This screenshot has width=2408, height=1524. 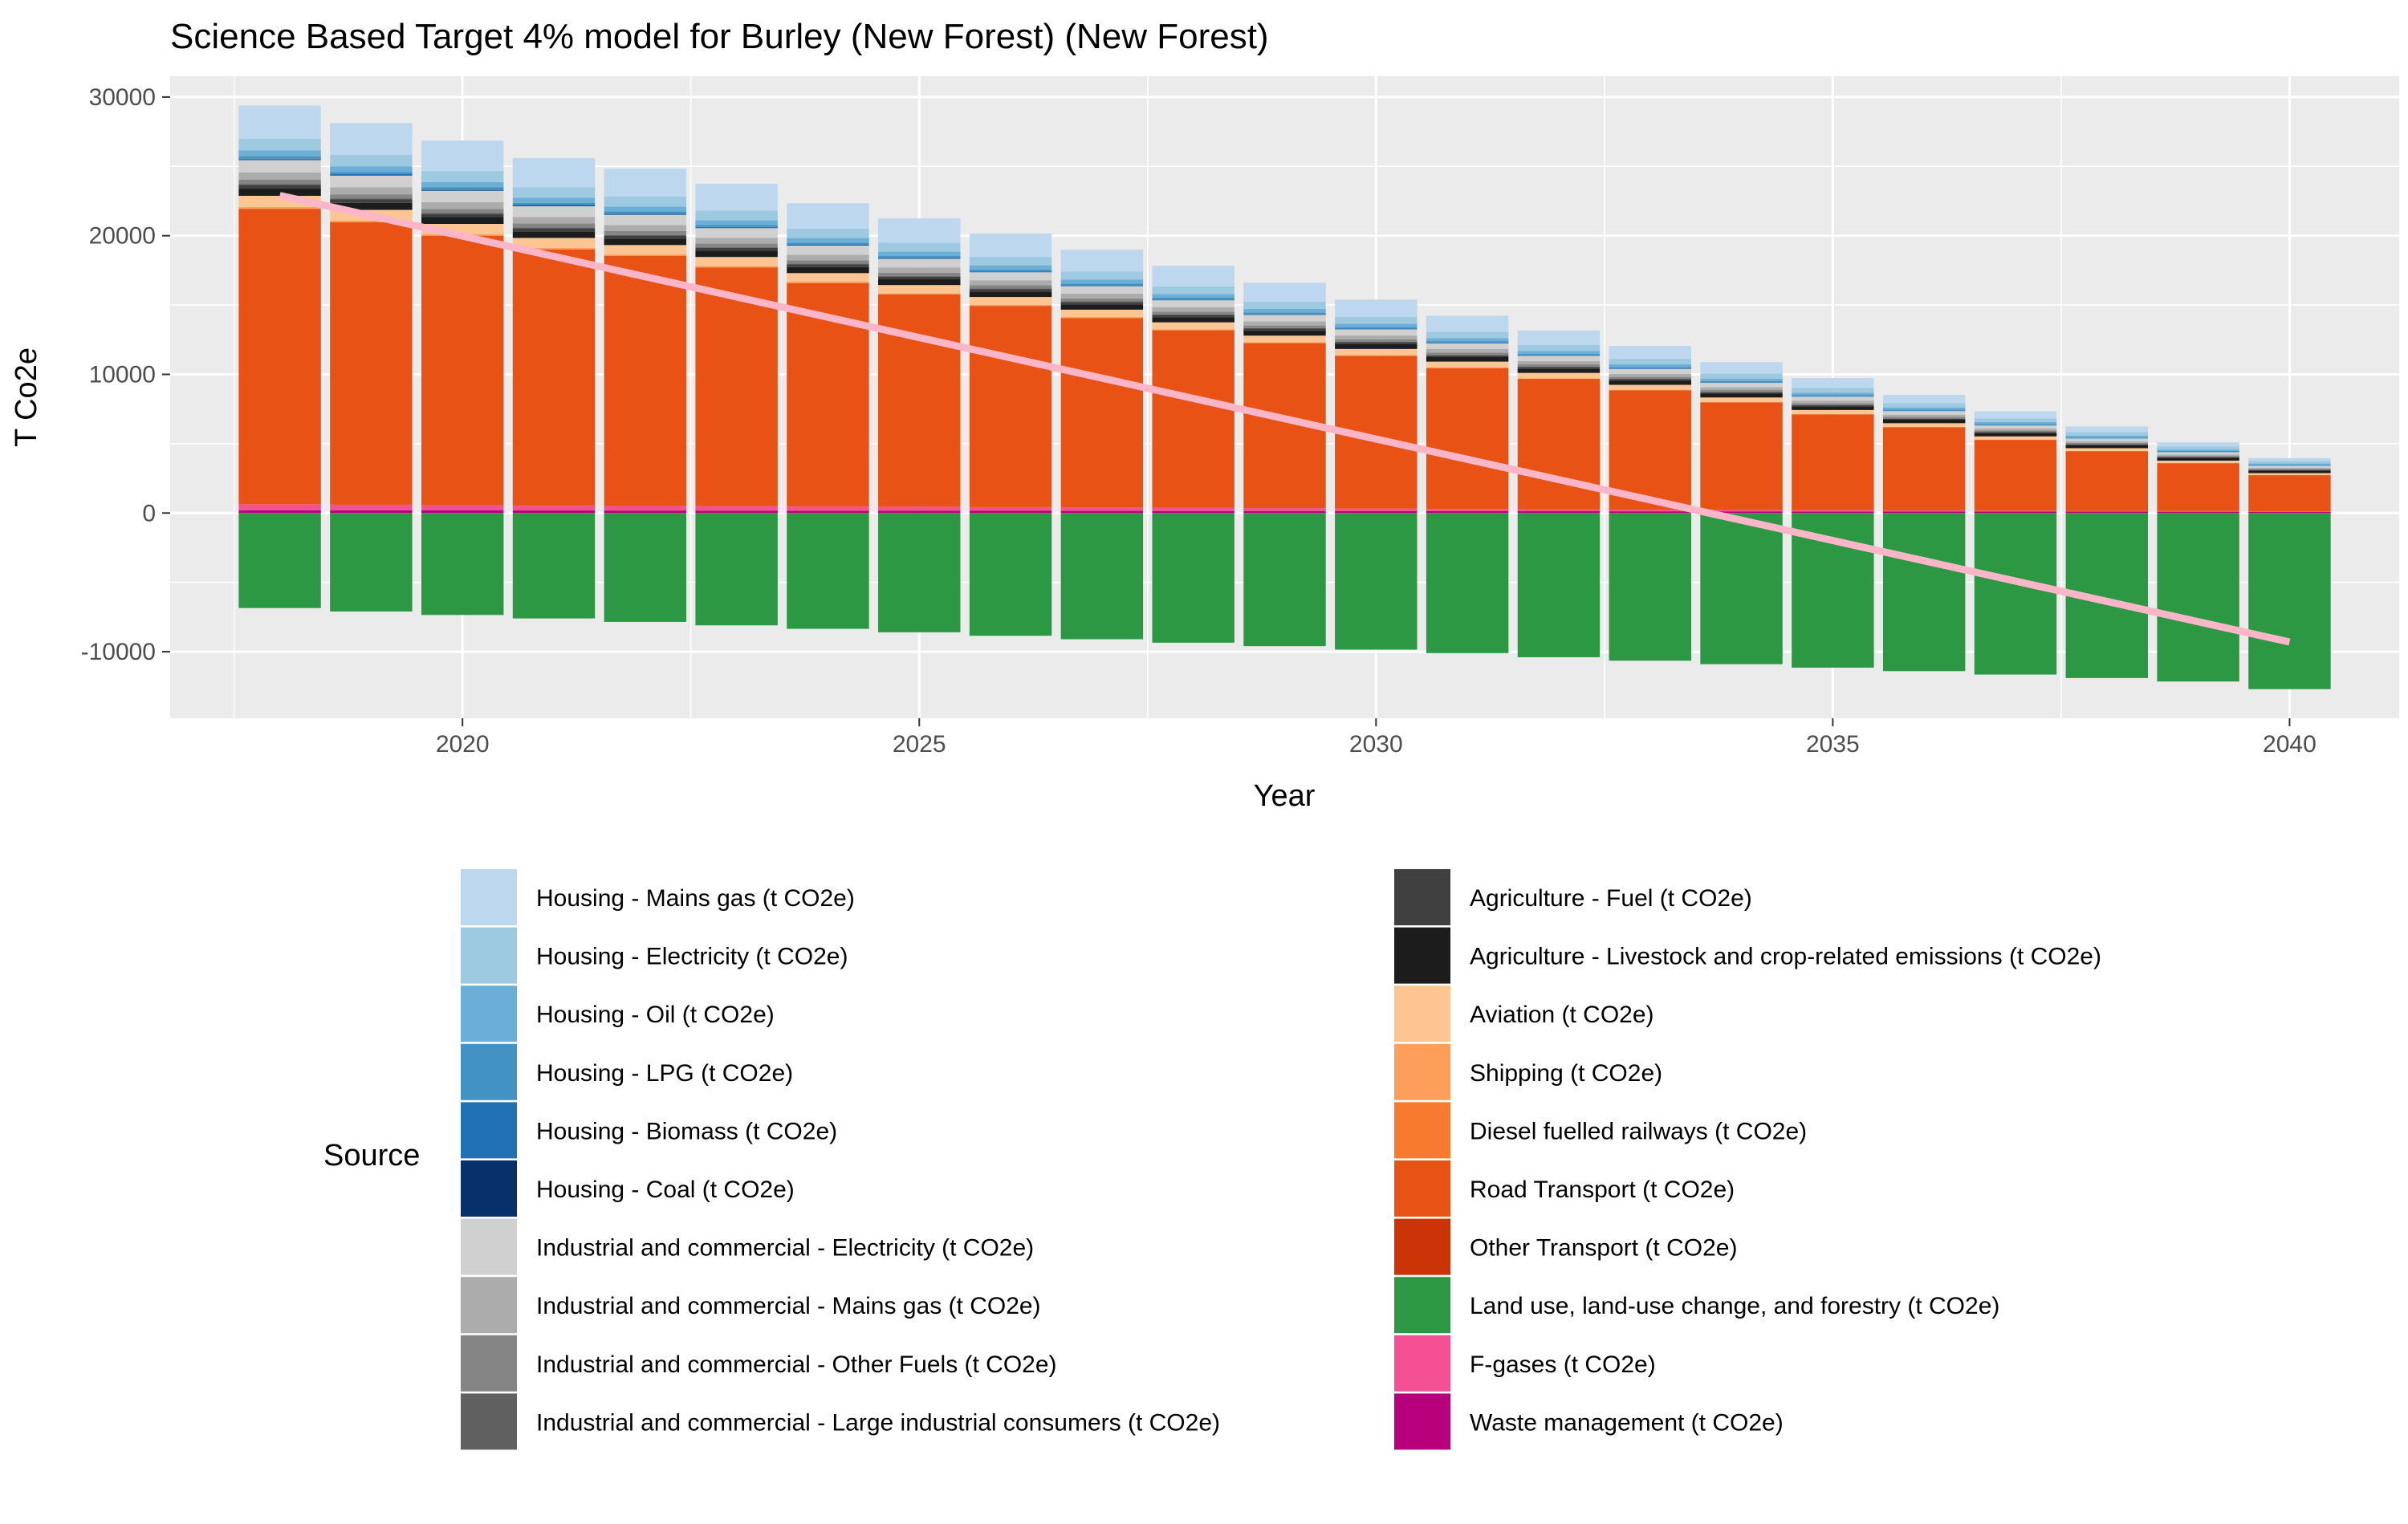 What do you see at coordinates (2289, 744) in the screenshot?
I see `x-tick-label: 2040` at bounding box center [2289, 744].